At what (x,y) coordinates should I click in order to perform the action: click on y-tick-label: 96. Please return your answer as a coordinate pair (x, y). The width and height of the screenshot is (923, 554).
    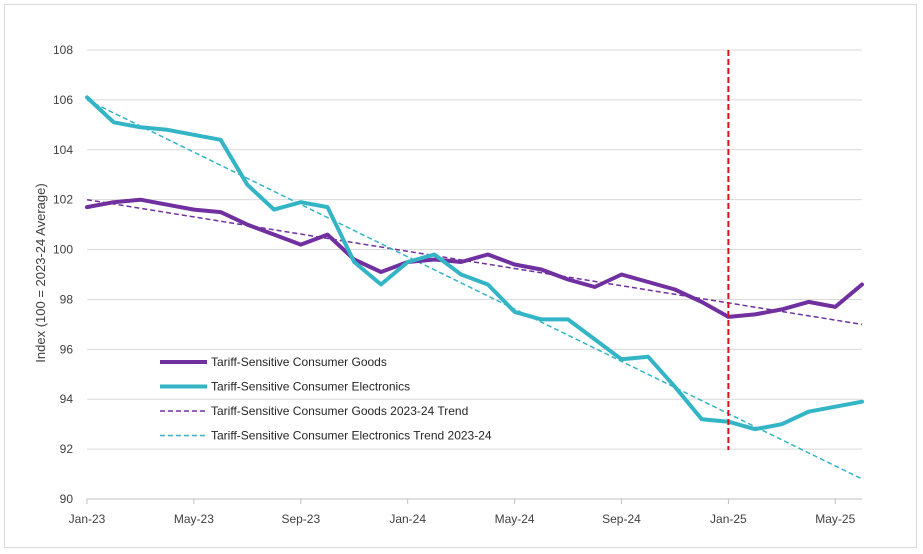
    Looking at the image, I should click on (67, 349).